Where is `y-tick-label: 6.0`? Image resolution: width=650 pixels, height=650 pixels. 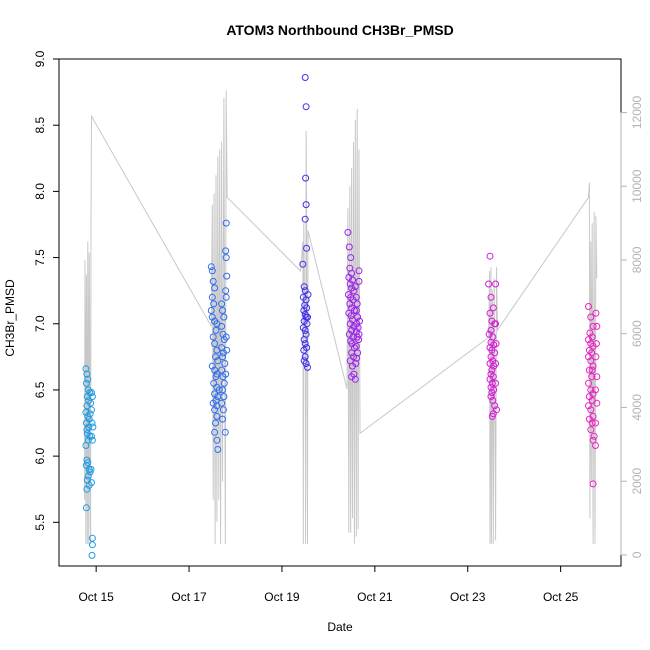
y-tick-label: 6.0 is located at coordinates (40, 455).